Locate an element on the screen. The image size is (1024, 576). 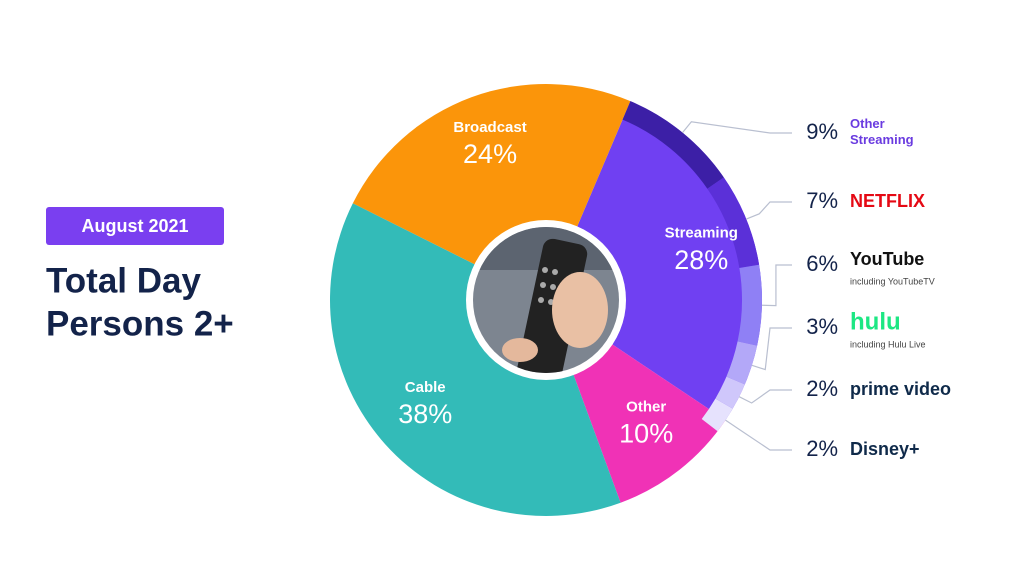
slice-label: Streaming is located at coordinates (701, 233).